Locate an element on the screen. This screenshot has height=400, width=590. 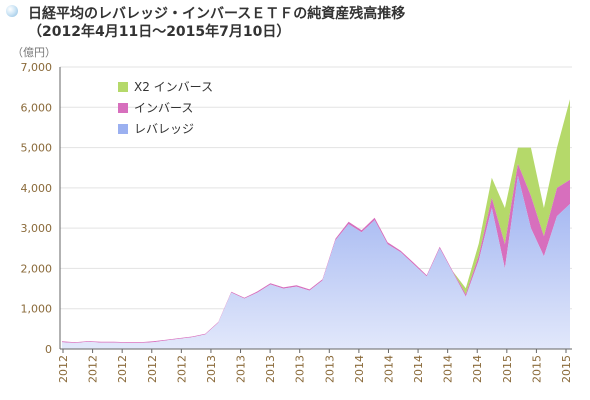
y-tick-label: 2,000 is located at coordinates (37, 268).